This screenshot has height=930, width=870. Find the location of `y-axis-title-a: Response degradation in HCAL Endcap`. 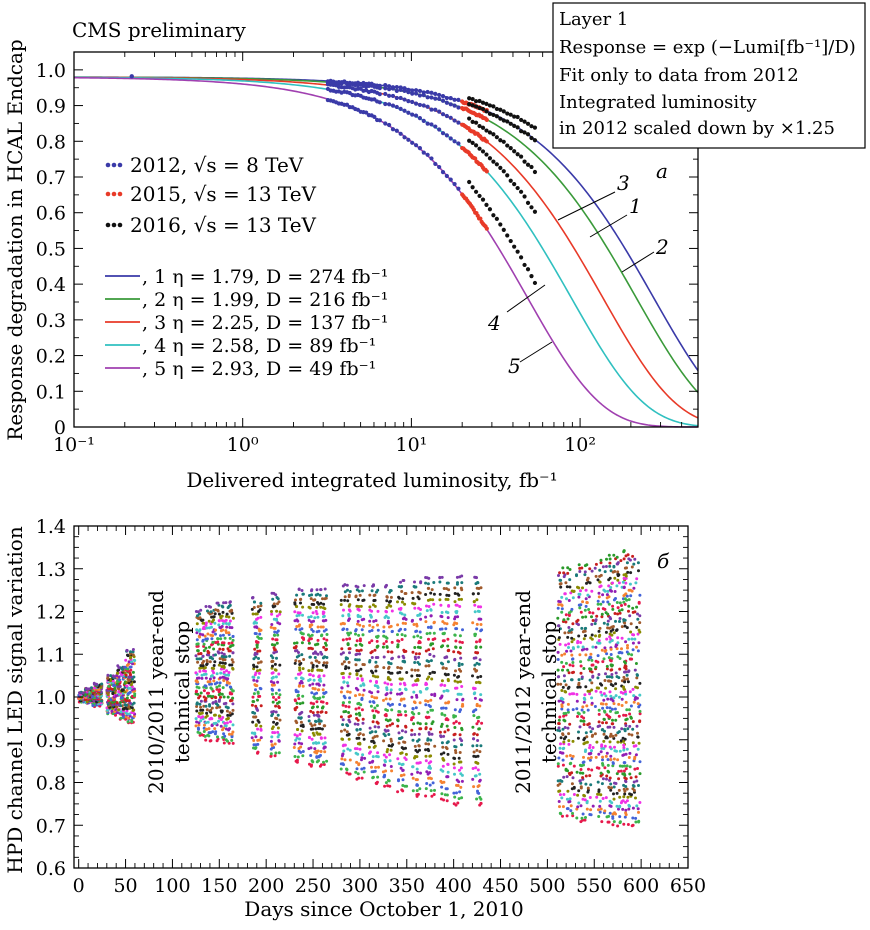

y-axis-title-a: Response degradation in HCAL Endcap is located at coordinates (15, 239).